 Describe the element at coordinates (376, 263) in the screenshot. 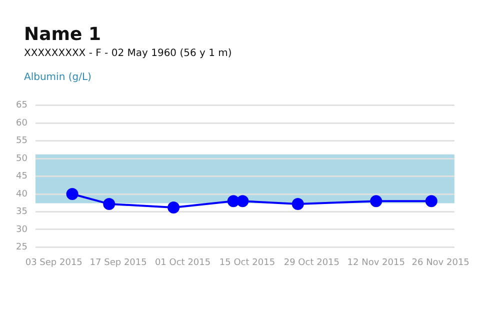

I see `x-tick-label: 12 Nov 2015` at that location.